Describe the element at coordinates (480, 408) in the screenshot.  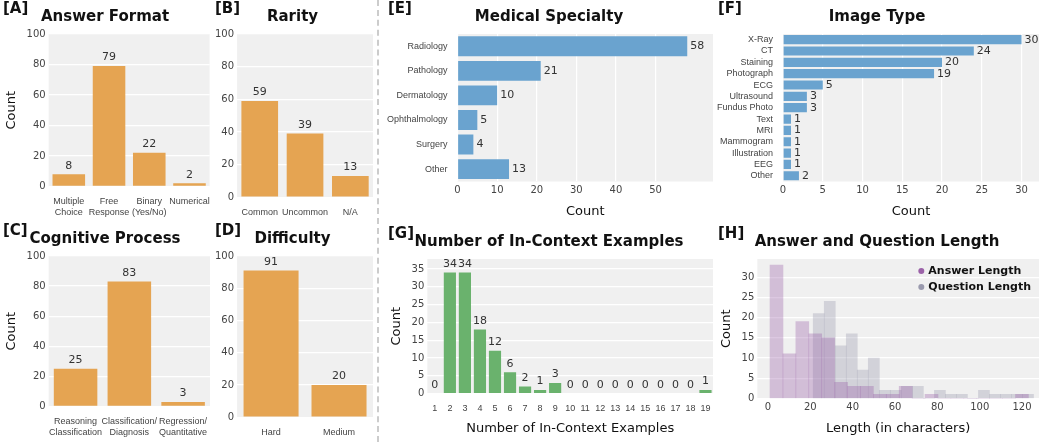
I see `x-tick-label: 4` at that location.